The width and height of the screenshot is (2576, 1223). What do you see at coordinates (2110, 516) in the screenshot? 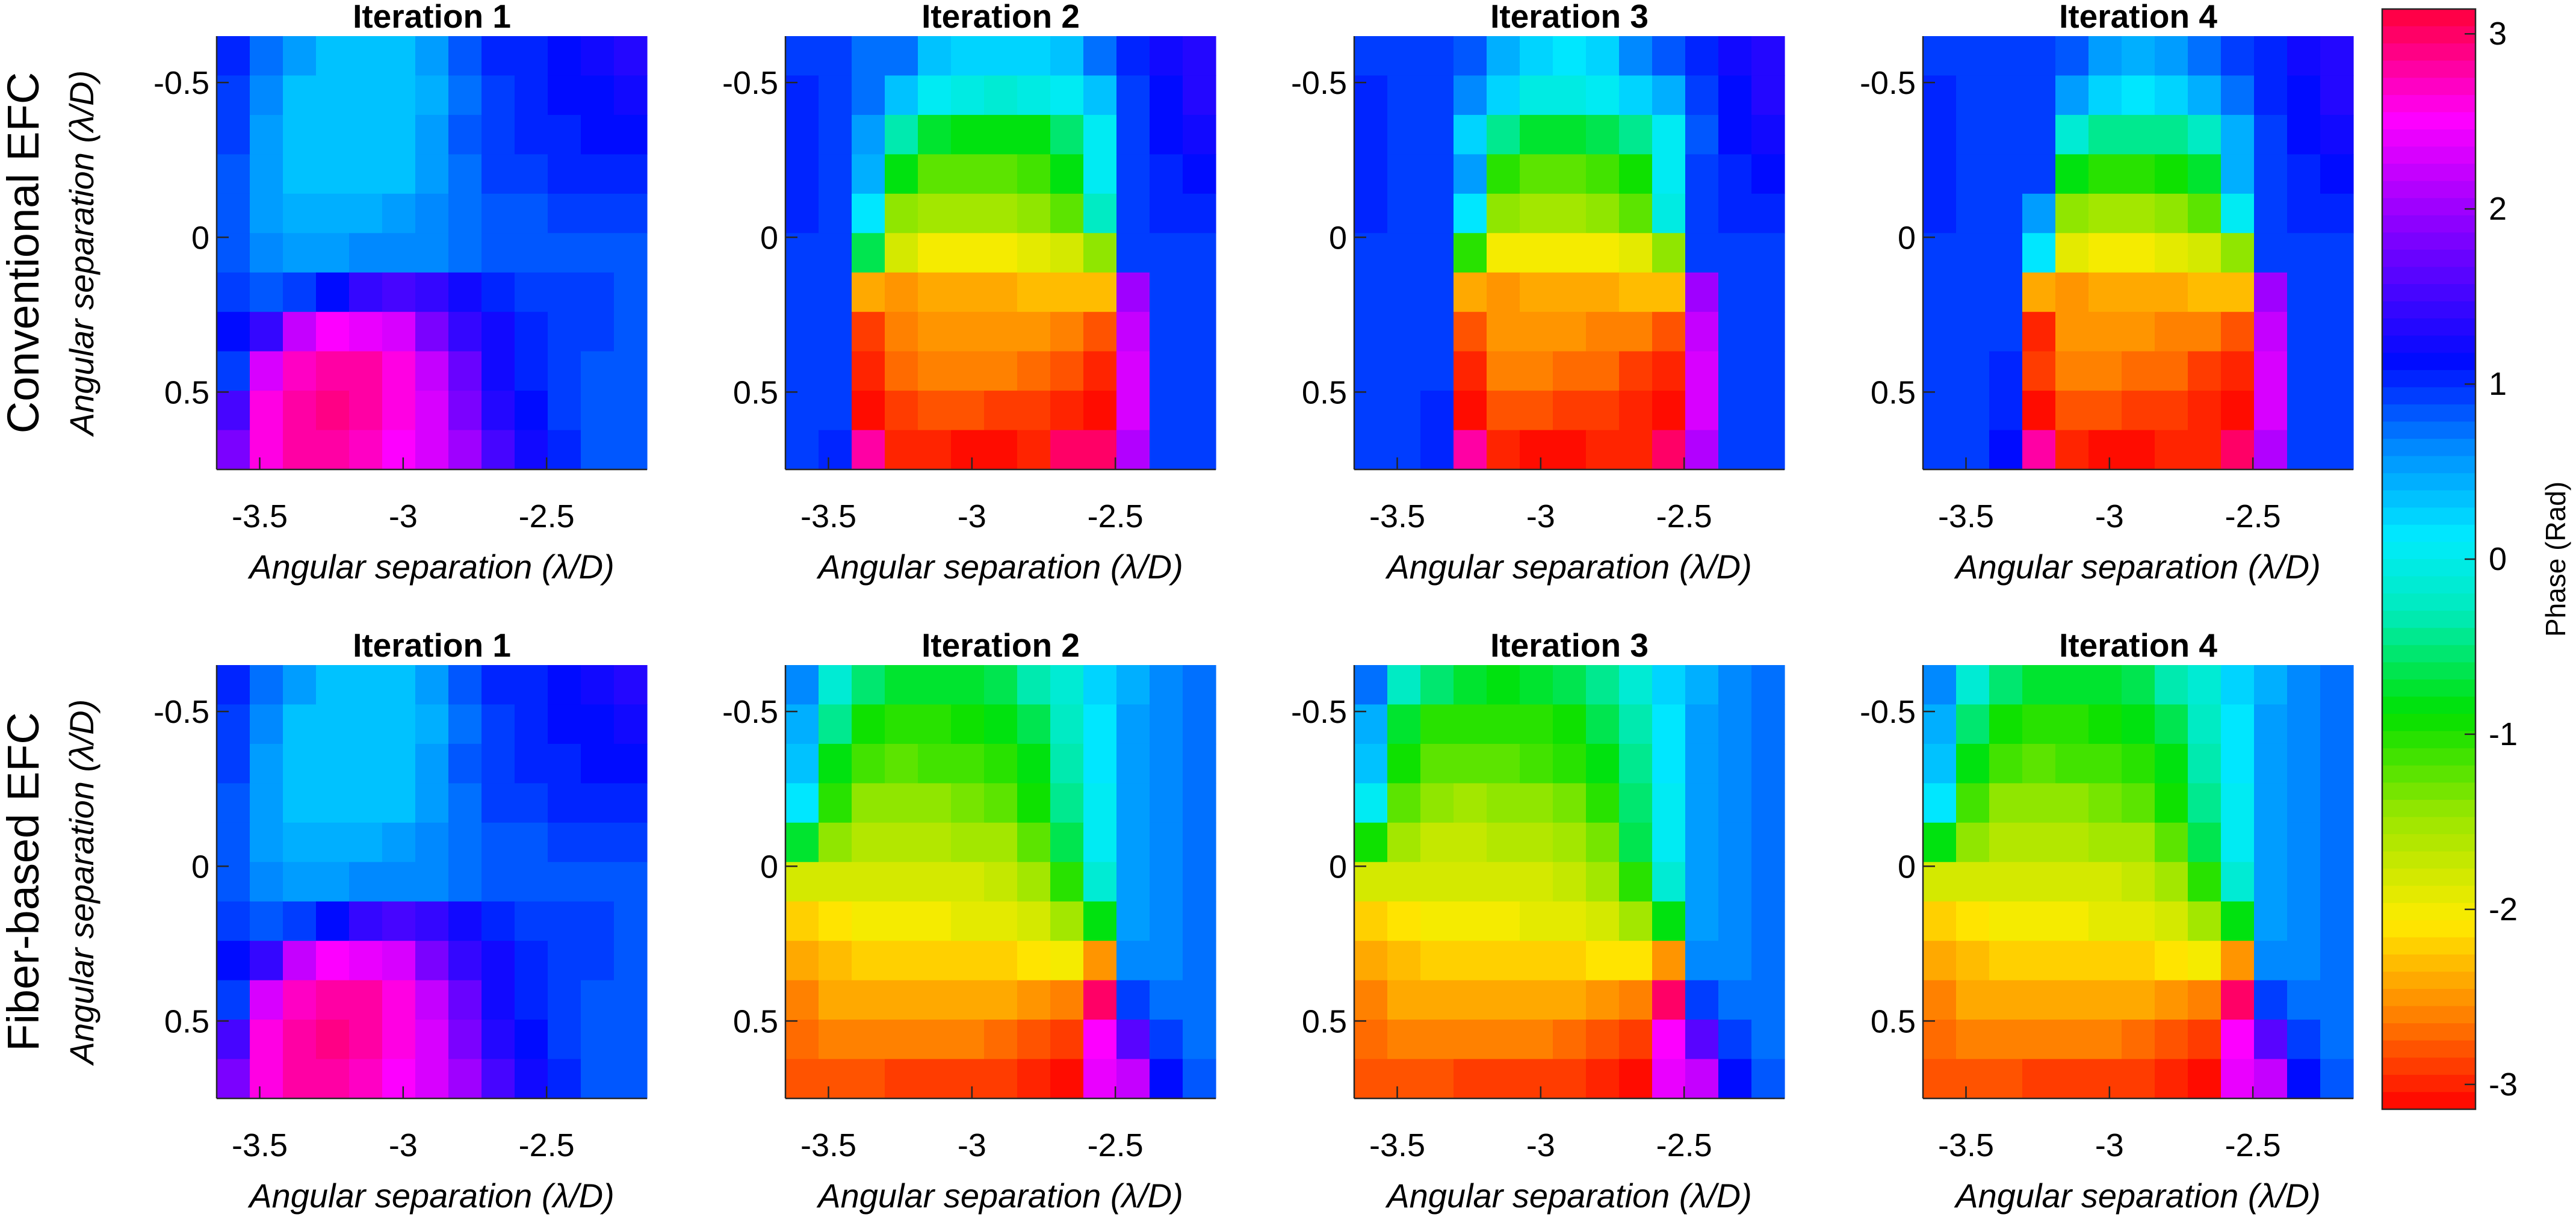
I see `x-tick-label: -3` at bounding box center [2110, 516].